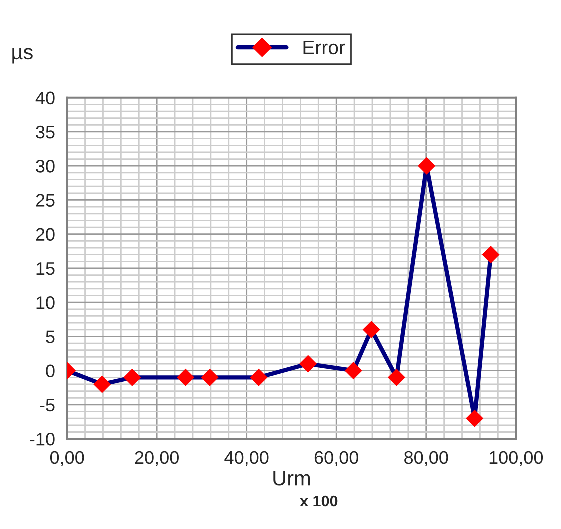  I want to click on y-tick-label: 10, so click(45, 303).